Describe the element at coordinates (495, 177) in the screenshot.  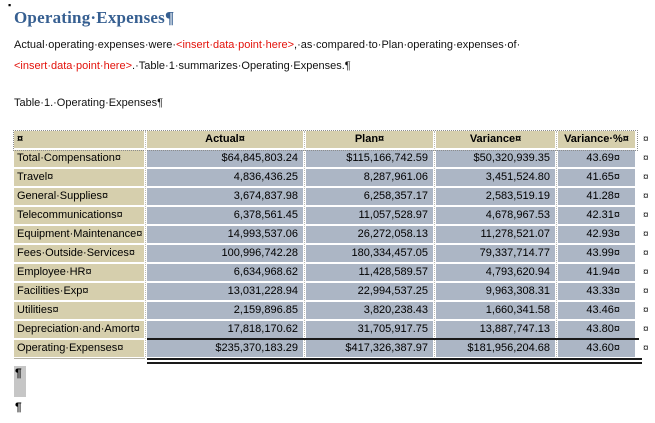
I see `cell-variance: 3,451,524.80` at that location.